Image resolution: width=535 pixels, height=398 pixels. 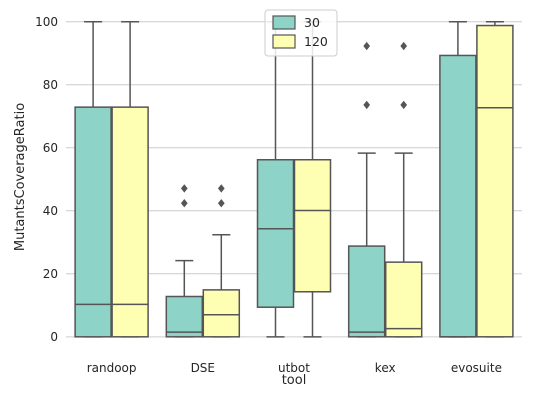 What do you see at coordinates (50, 274) in the screenshot?
I see `y-tick-label: 20` at bounding box center [50, 274].